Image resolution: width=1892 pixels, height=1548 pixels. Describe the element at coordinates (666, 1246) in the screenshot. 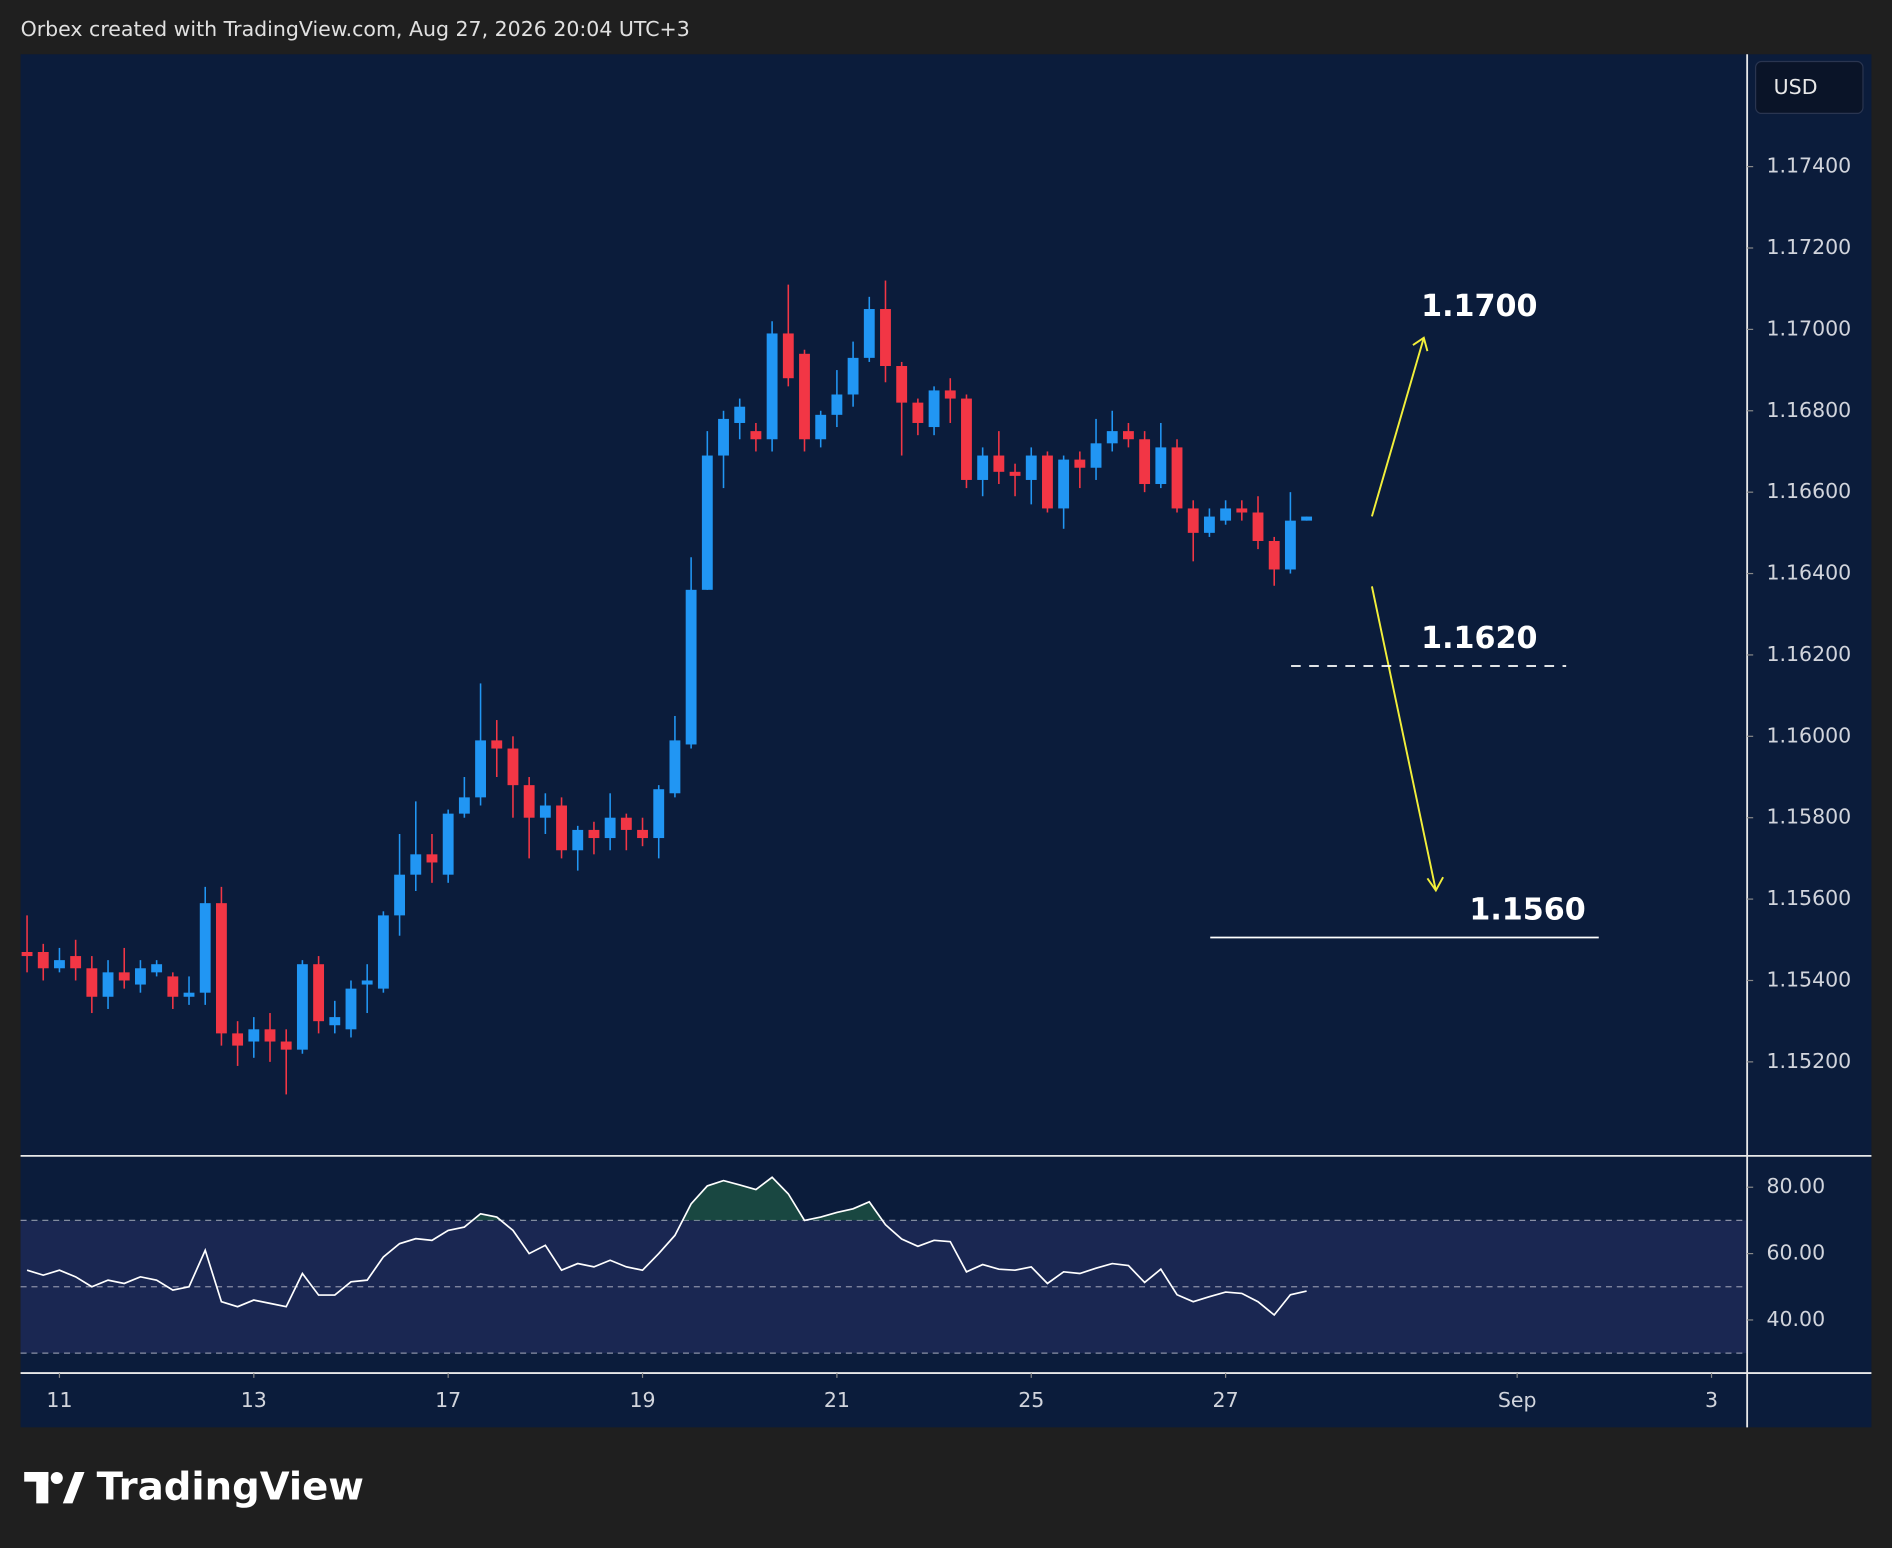

I see `rsi-line` at that location.